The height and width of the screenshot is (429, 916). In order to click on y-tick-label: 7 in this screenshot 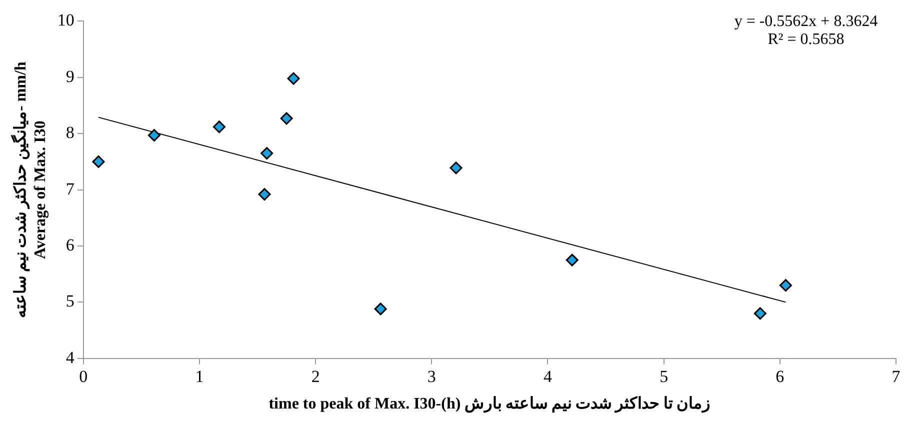, I will do `click(70, 188)`.